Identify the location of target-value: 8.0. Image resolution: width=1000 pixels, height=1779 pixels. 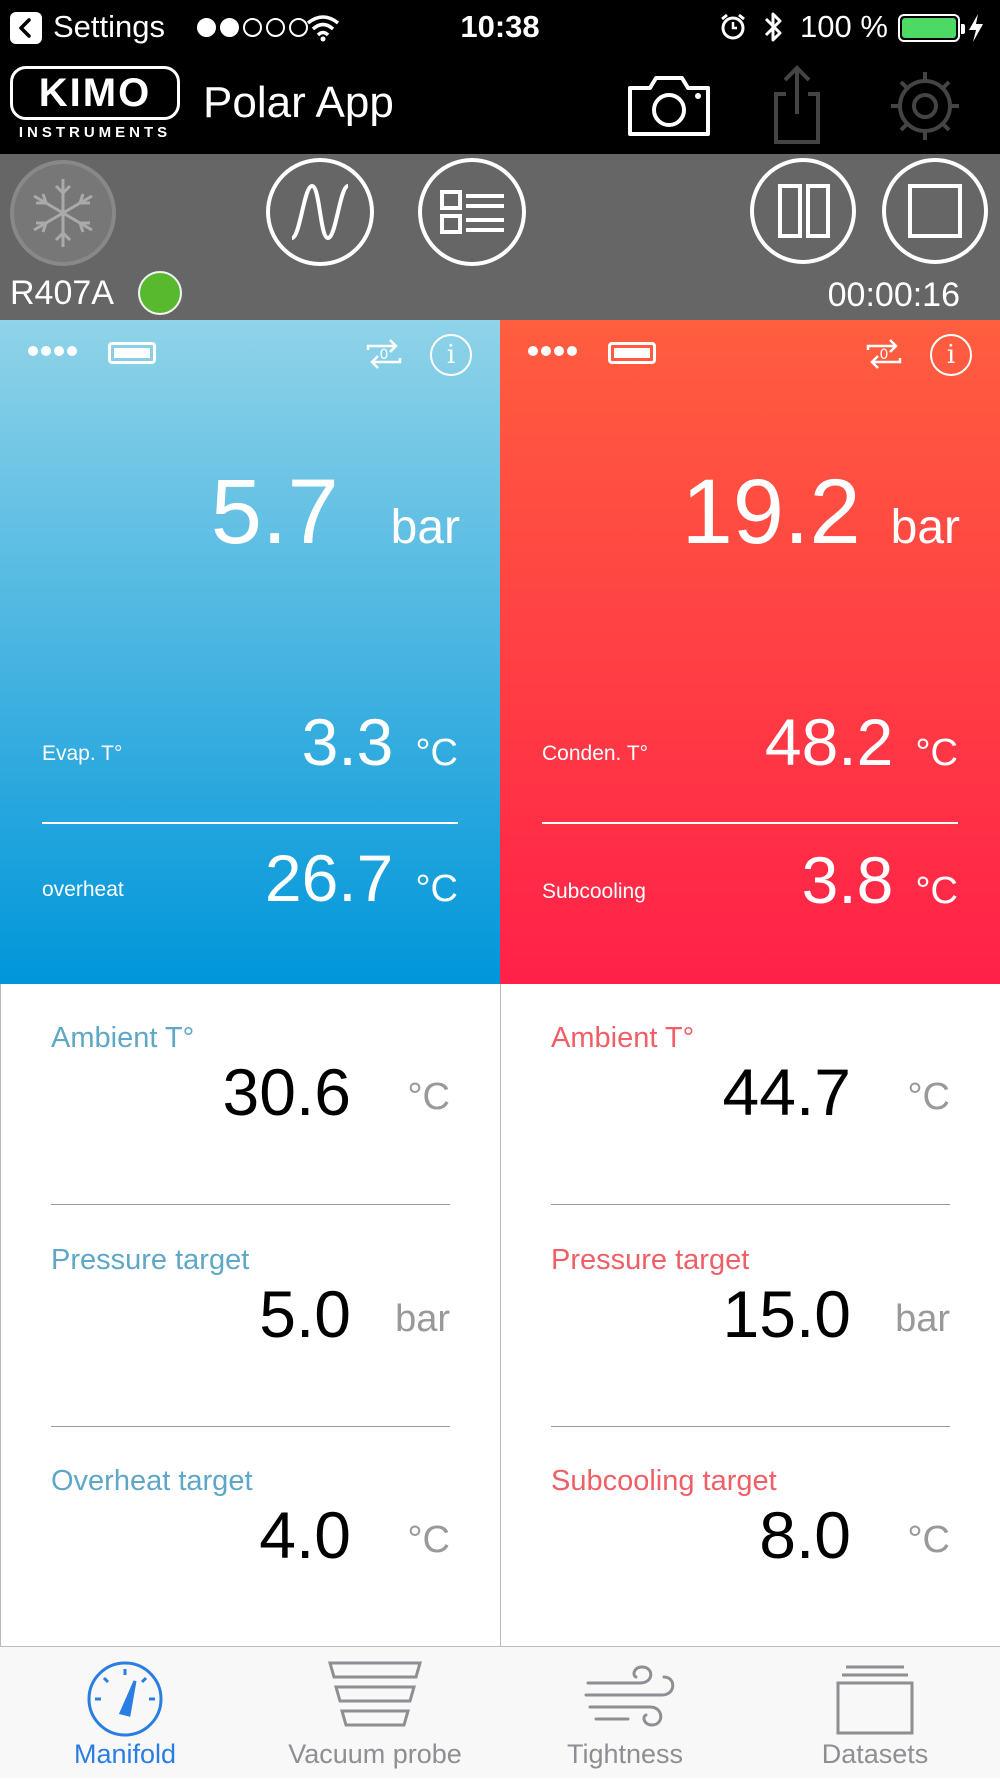
(805, 1535).